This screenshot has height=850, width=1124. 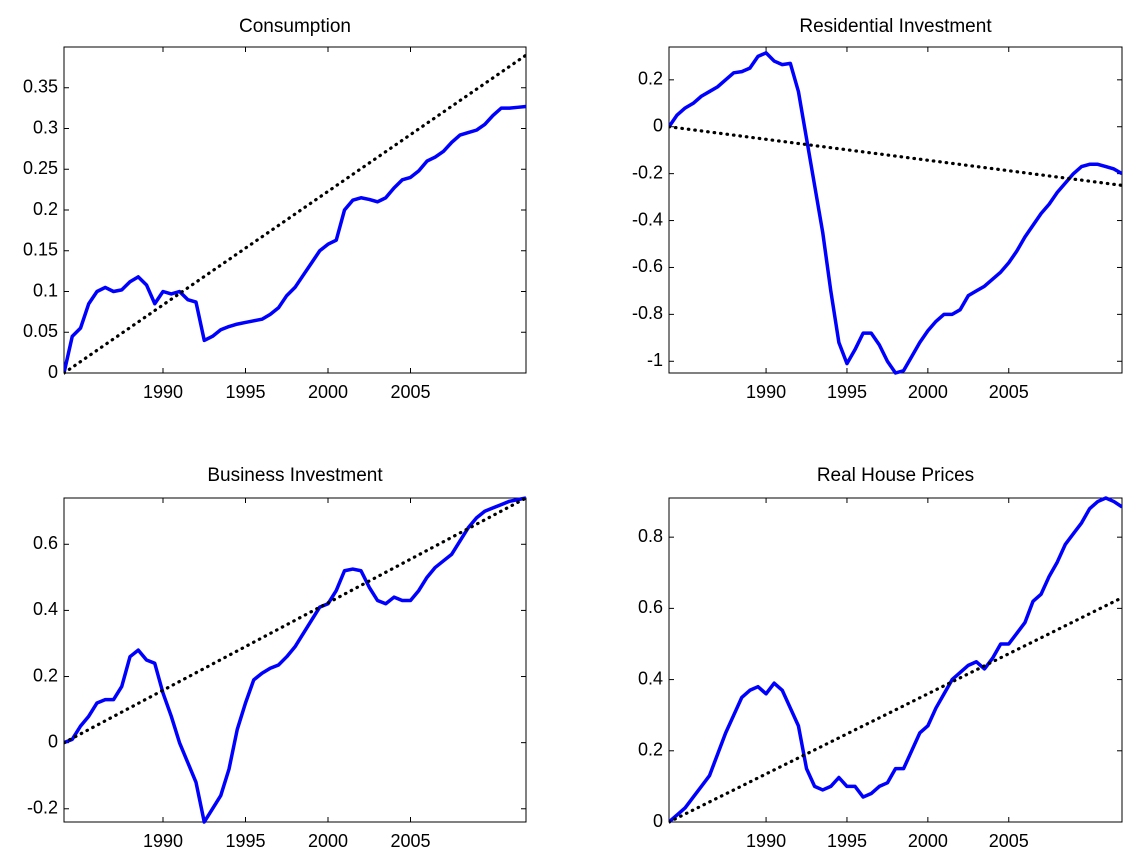 I want to click on data-line, so click(x=295, y=239).